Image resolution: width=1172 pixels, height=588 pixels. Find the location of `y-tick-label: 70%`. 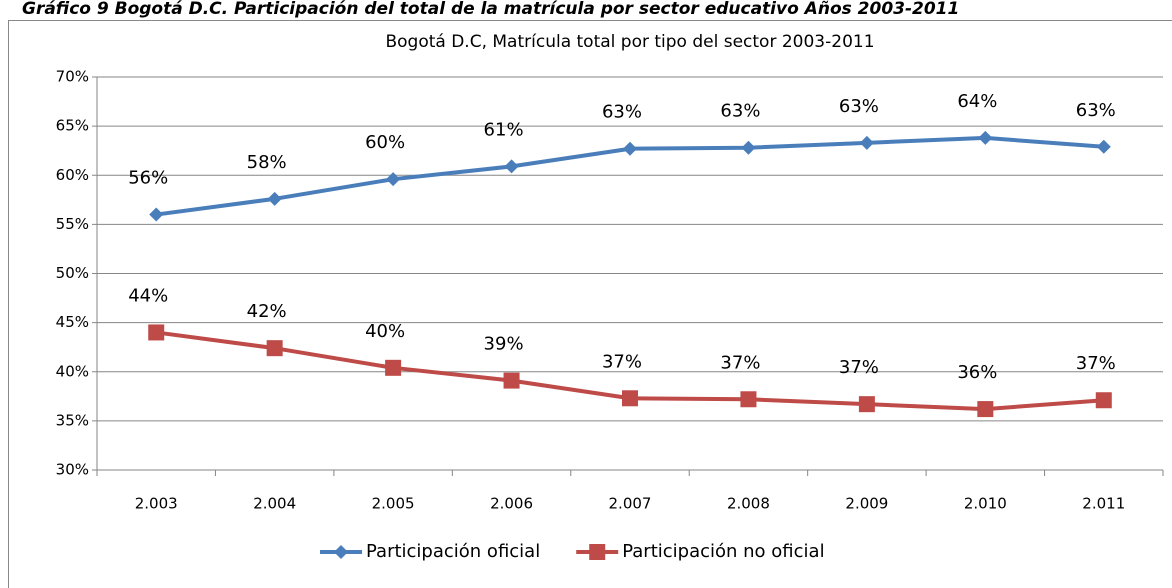

y-tick-label: 70% is located at coordinates (72, 77).